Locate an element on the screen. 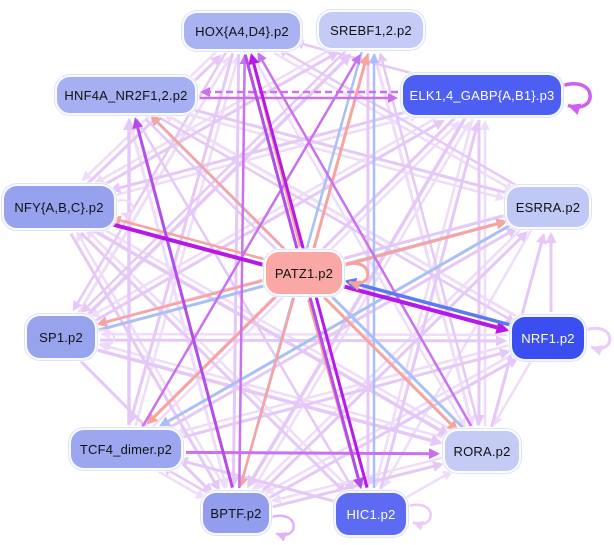 The image size is (614, 545). edge-SP1-NRF1 is located at coordinates (303, 341).